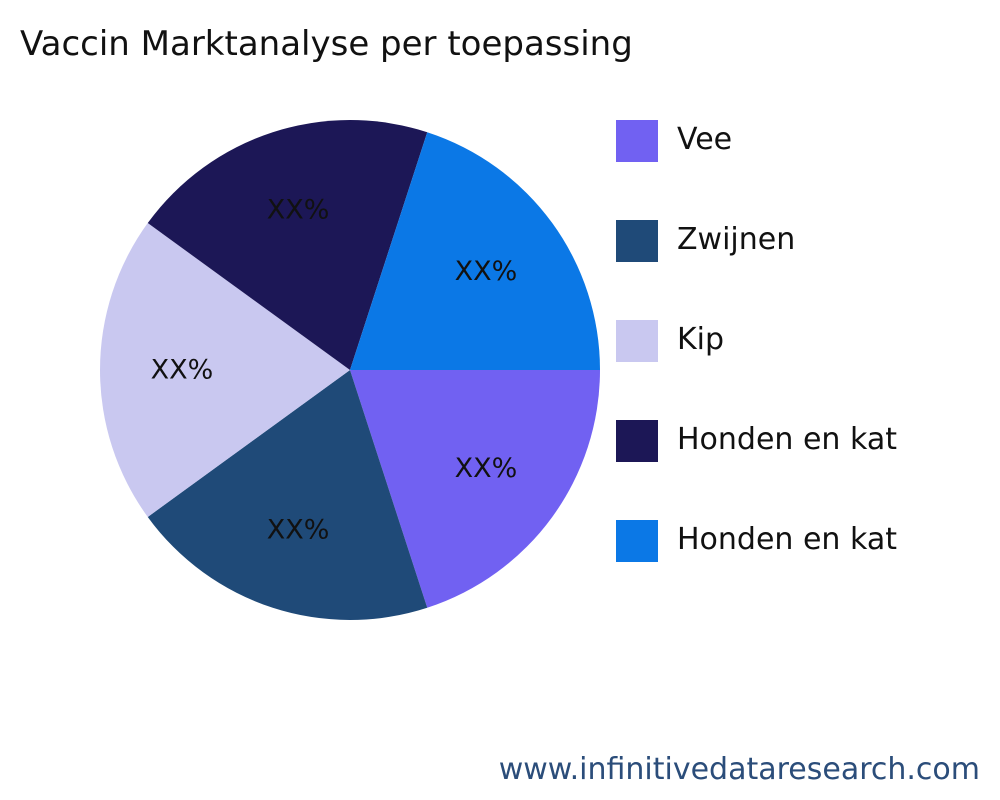 This screenshot has width=1000, height=800. Describe the element at coordinates (298, 529) in the screenshot. I see `slice-data-label-2: XX%` at that location.